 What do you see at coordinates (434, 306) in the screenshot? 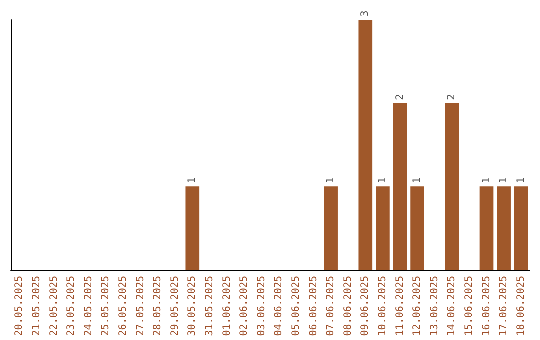
I see `x-tick-label: 13.06.2025` at bounding box center [434, 306].